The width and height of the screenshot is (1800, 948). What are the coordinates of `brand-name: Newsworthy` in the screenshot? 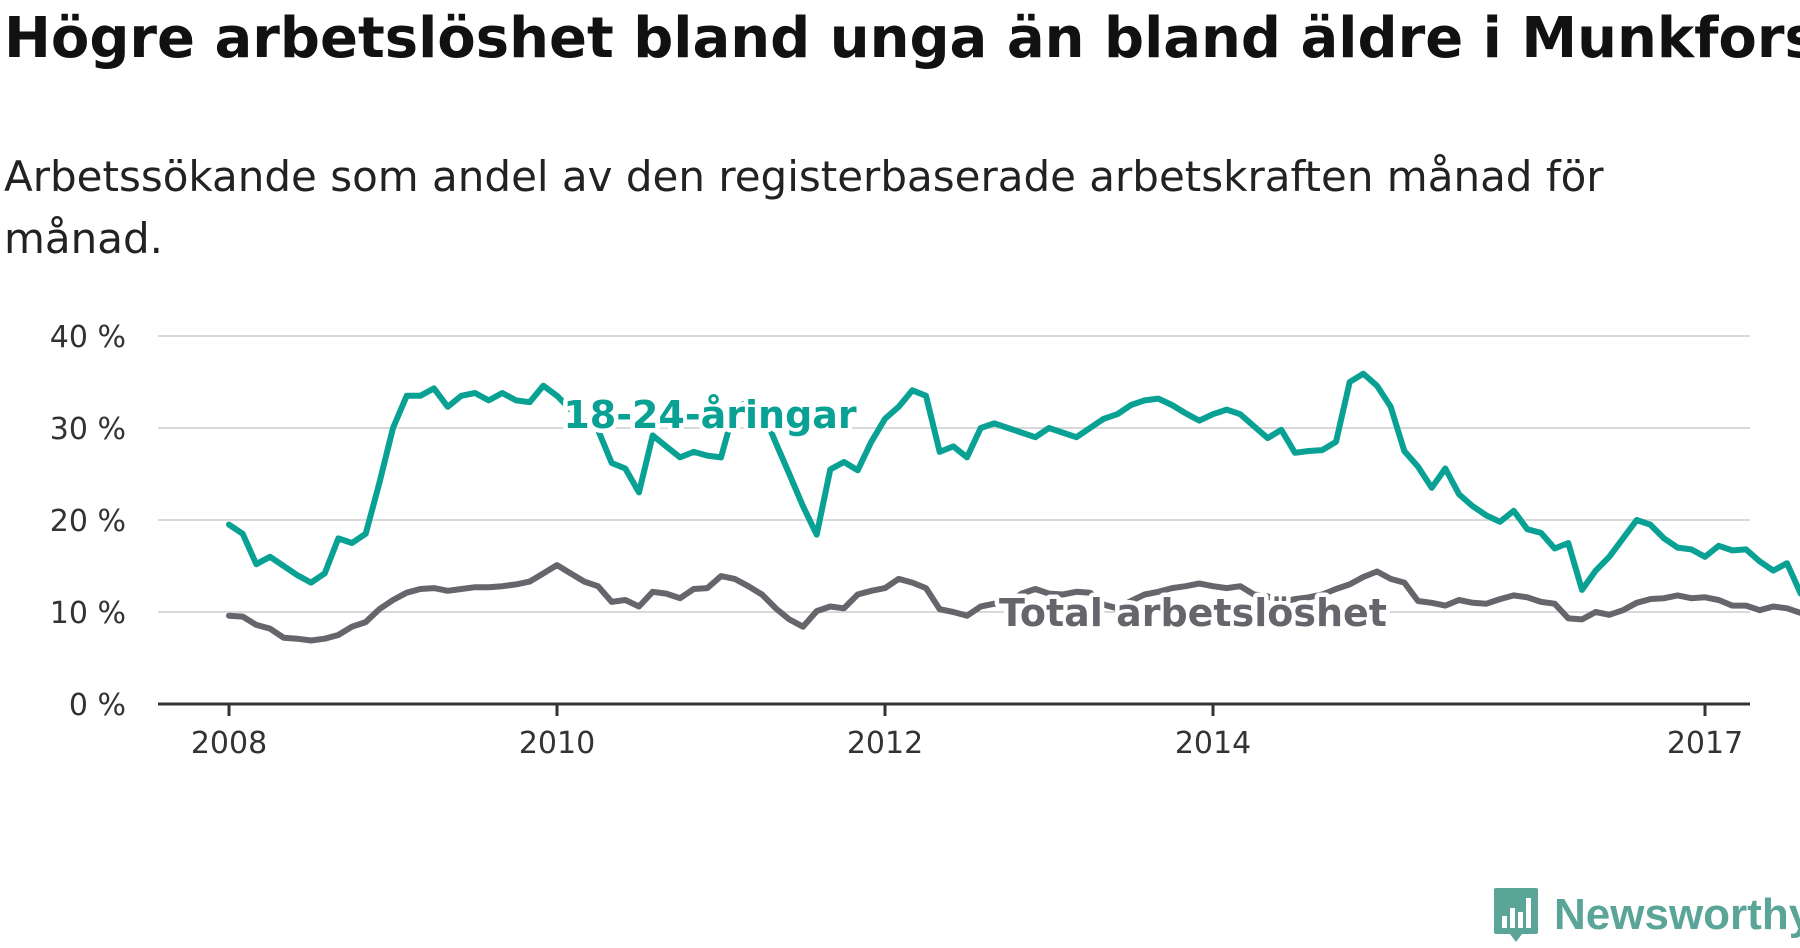 It's located at (1677, 914).